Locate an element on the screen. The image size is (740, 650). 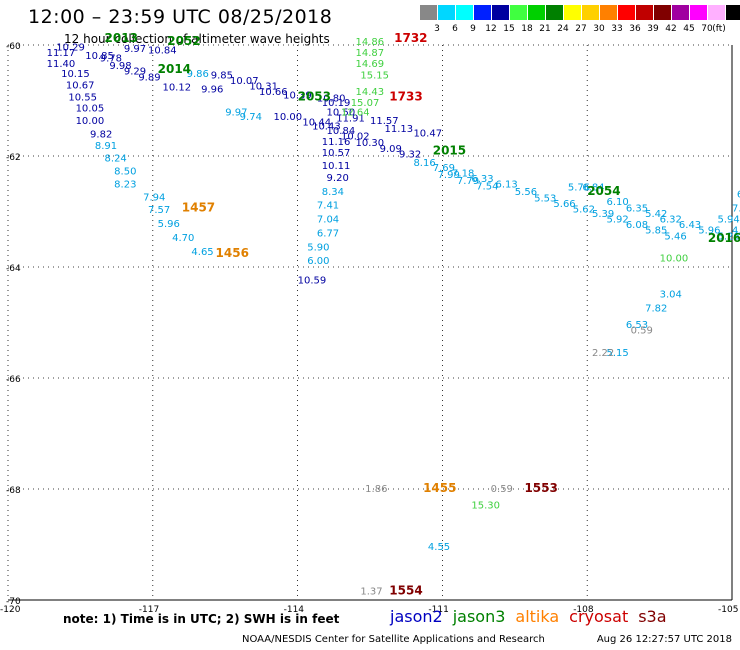
legend-cryosat: cryosat is located at coordinates (599, 616).